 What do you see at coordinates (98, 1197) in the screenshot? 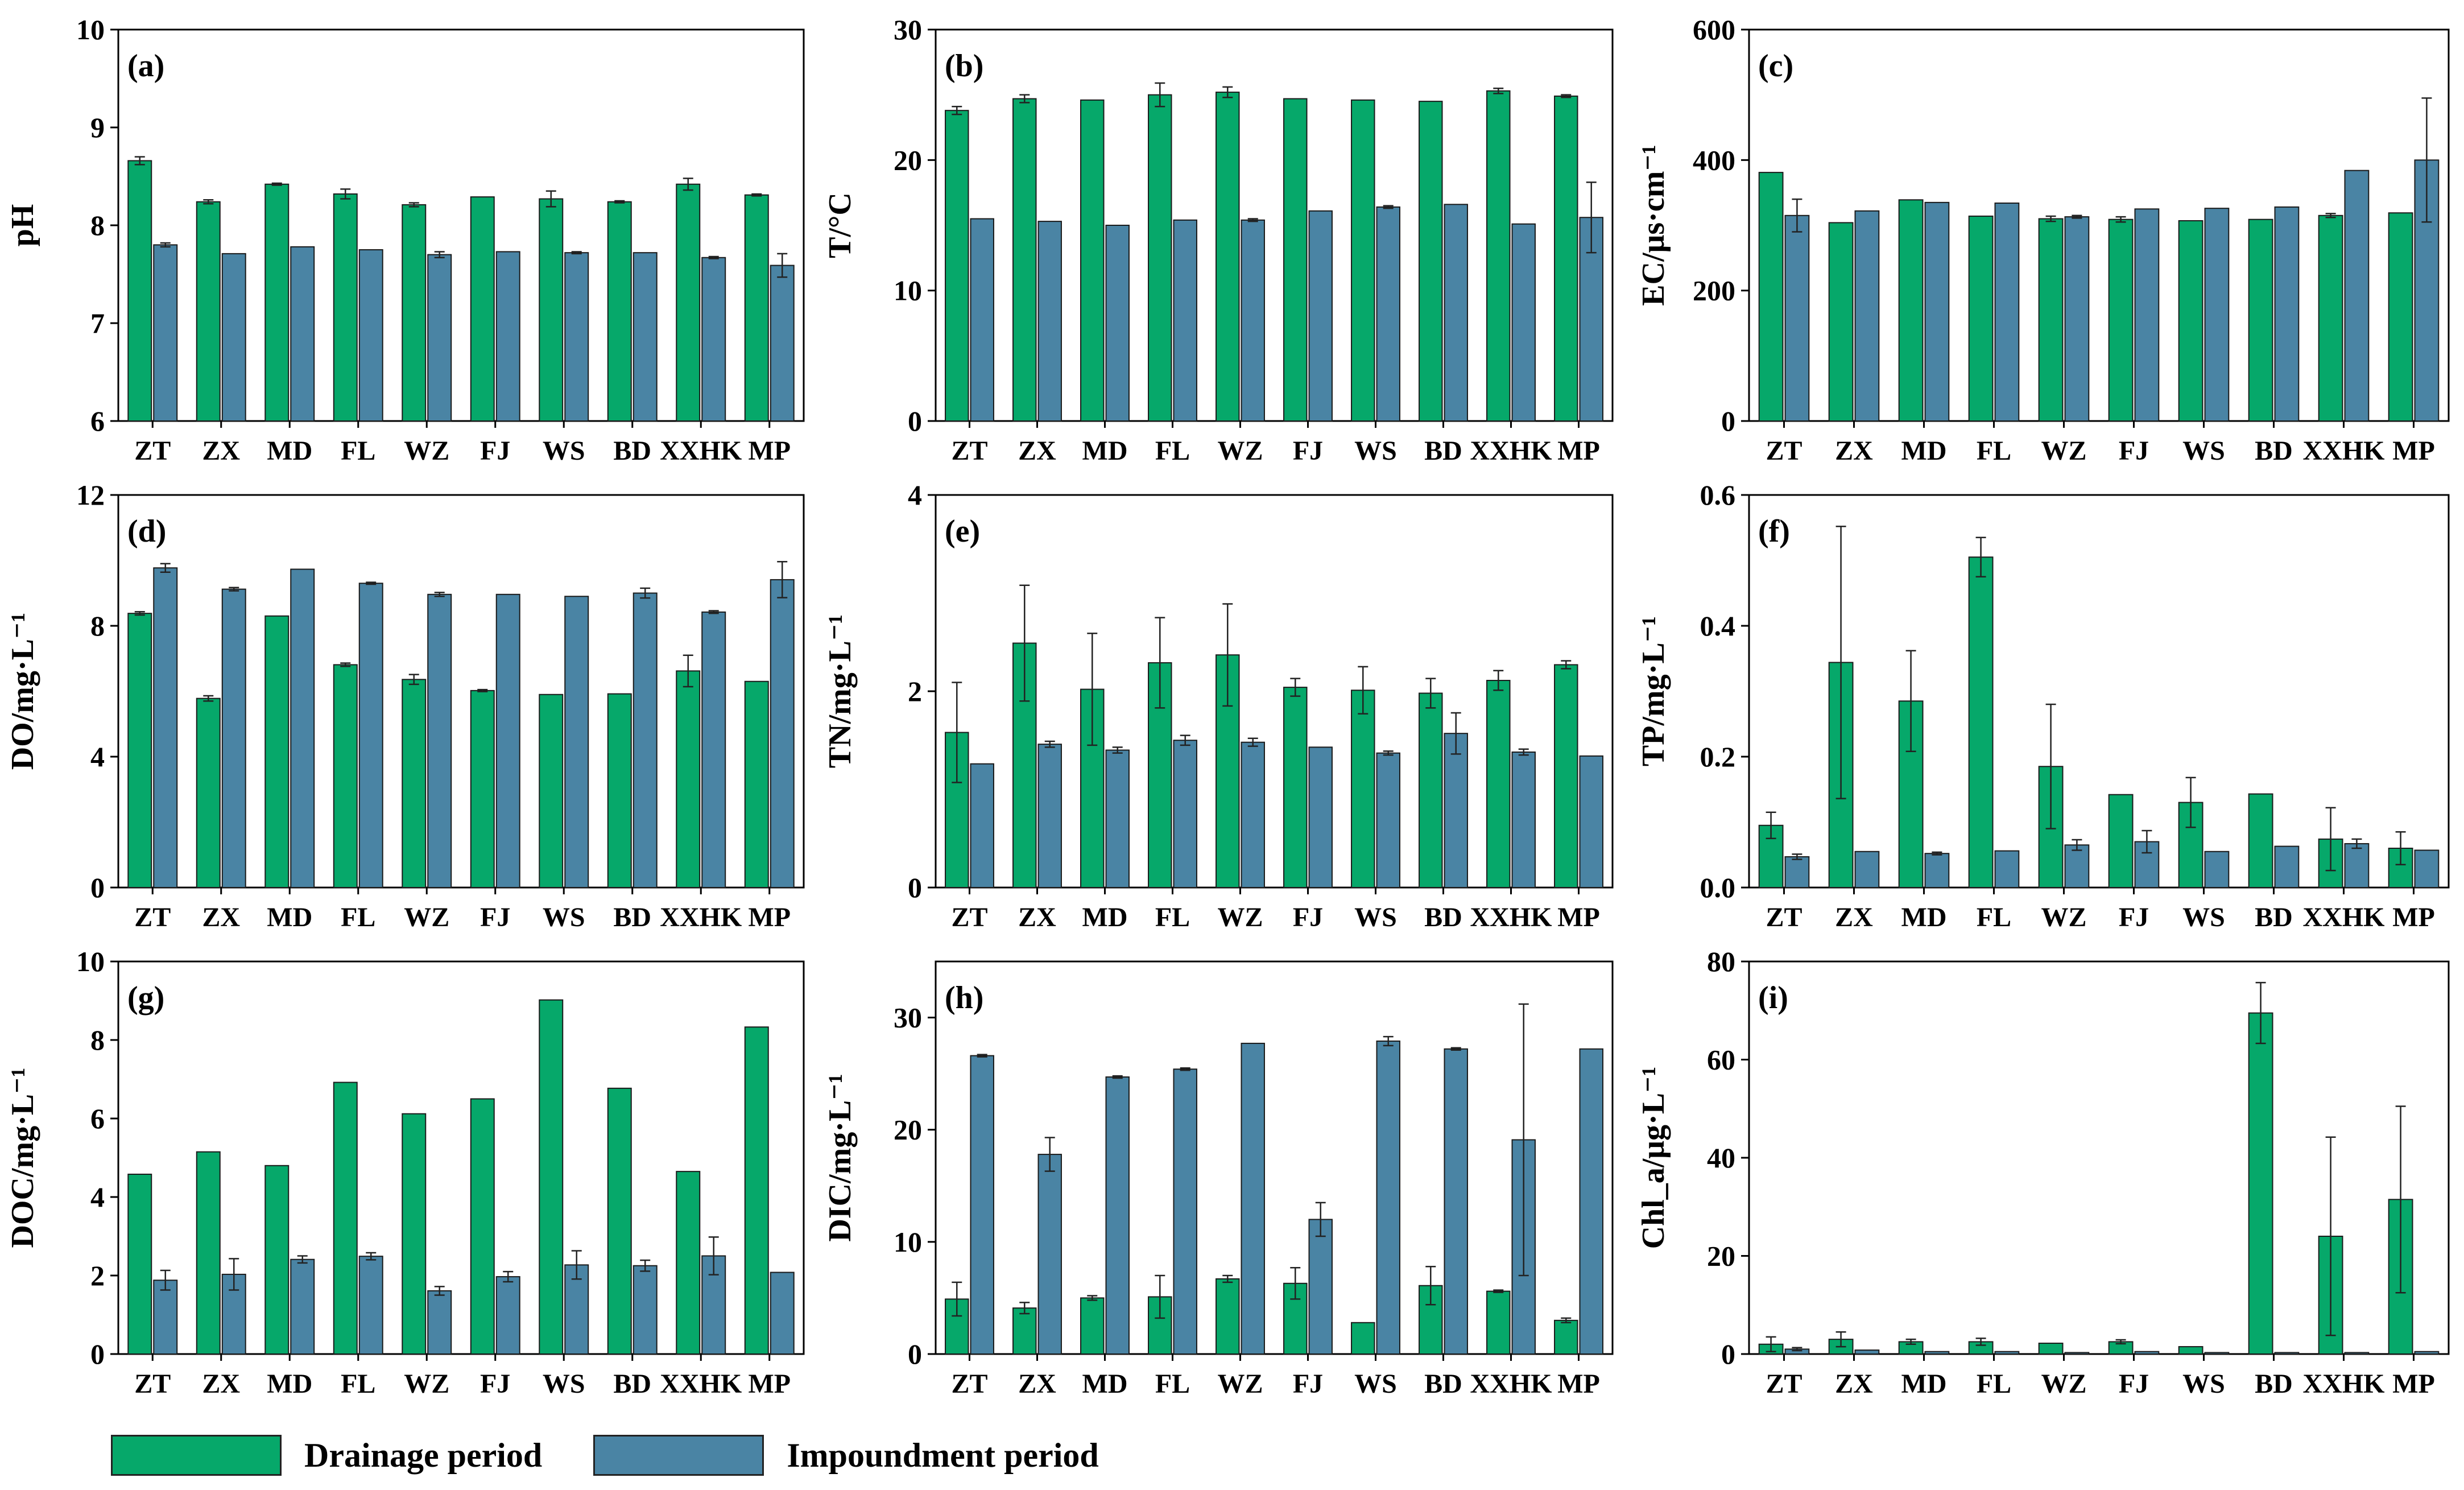
I see `y-tick-label: 4` at bounding box center [98, 1197].